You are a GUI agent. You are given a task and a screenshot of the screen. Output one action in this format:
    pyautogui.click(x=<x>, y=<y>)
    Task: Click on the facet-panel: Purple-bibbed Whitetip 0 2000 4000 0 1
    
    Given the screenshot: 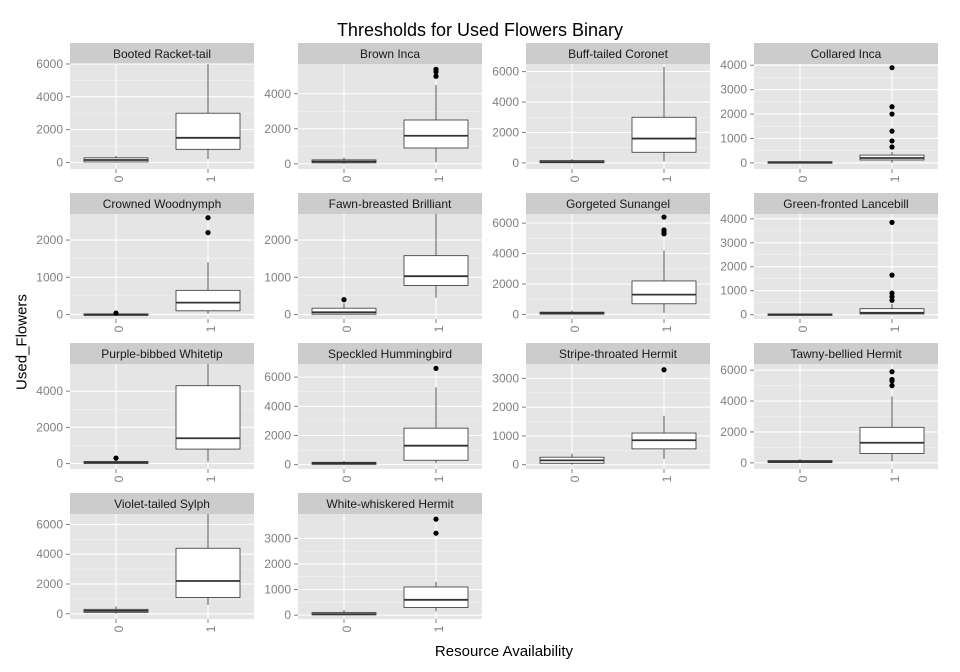 What is the action you would take?
    pyautogui.click(x=145, y=412)
    